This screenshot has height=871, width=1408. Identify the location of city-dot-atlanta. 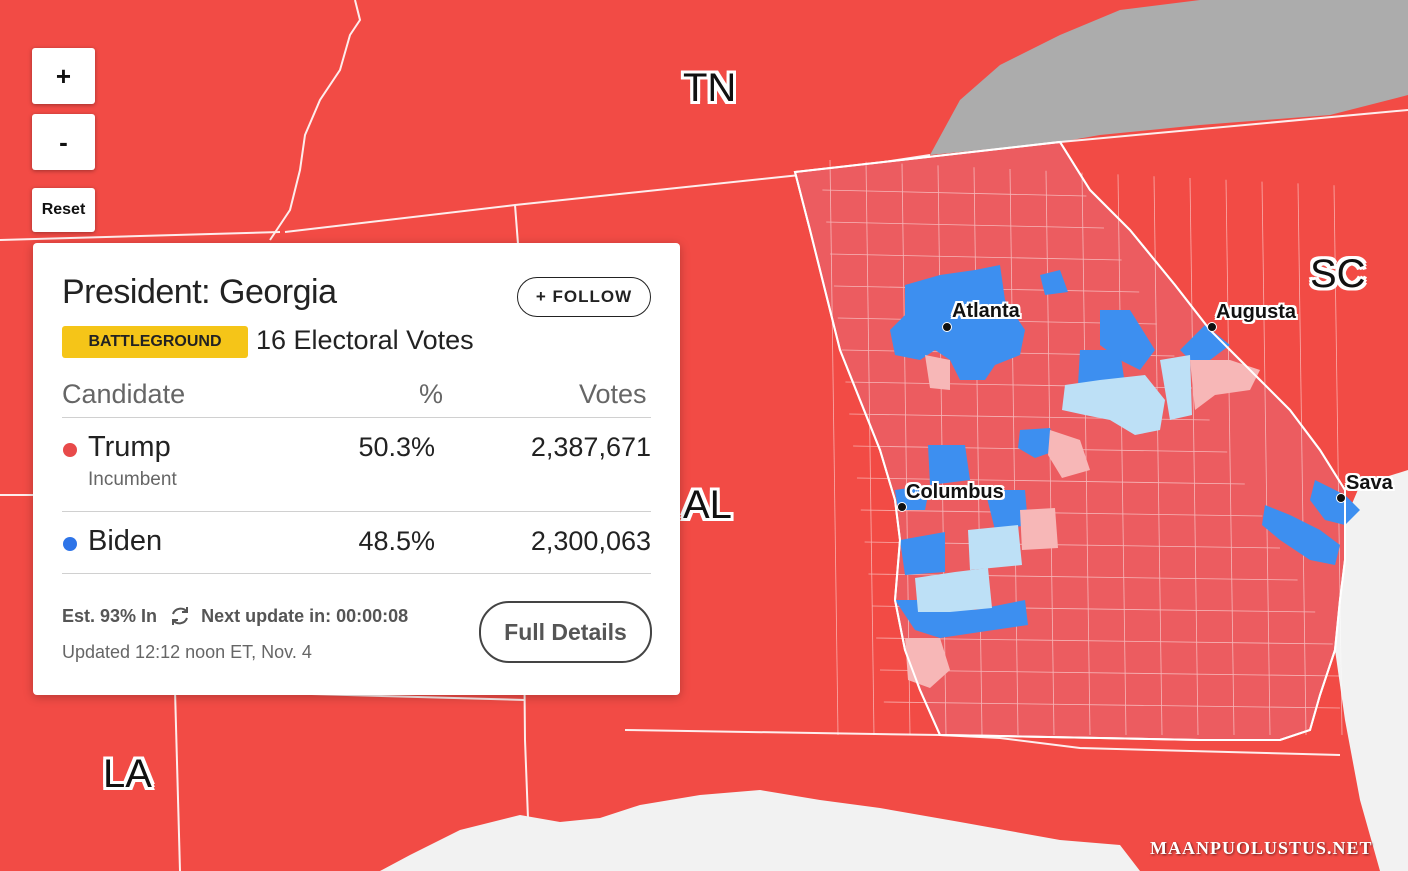
(947, 327).